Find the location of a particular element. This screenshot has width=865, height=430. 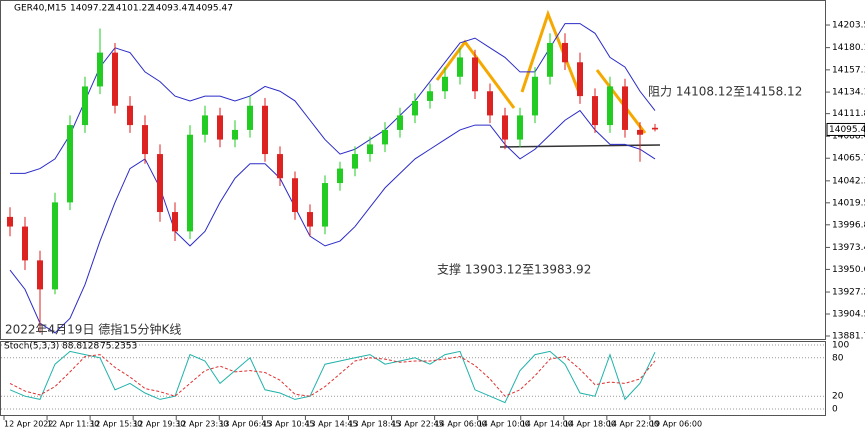

y-tick-label: 14019.55 is located at coordinates (848, 203).